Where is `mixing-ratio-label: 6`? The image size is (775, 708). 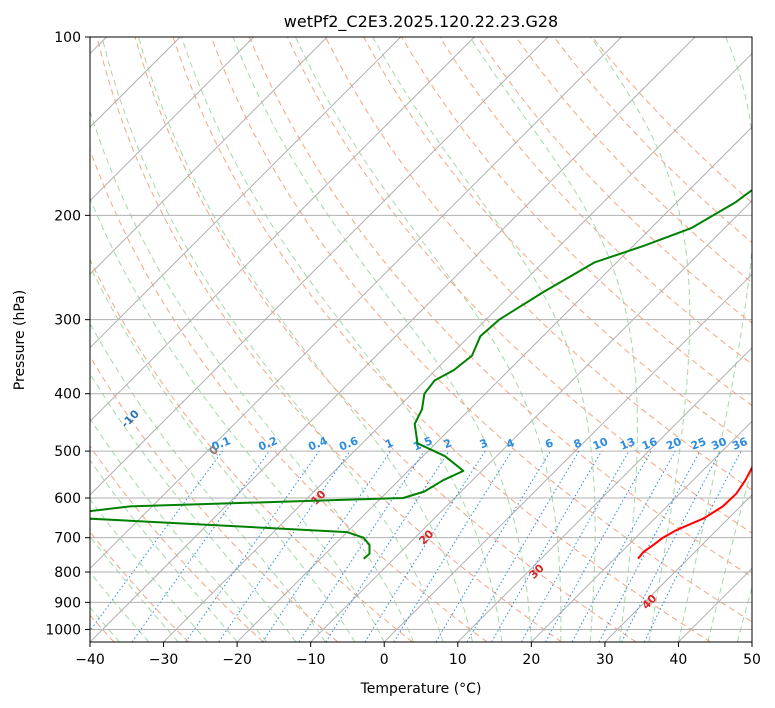 mixing-ratio-label: 6 is located at coordinates (549, 443).